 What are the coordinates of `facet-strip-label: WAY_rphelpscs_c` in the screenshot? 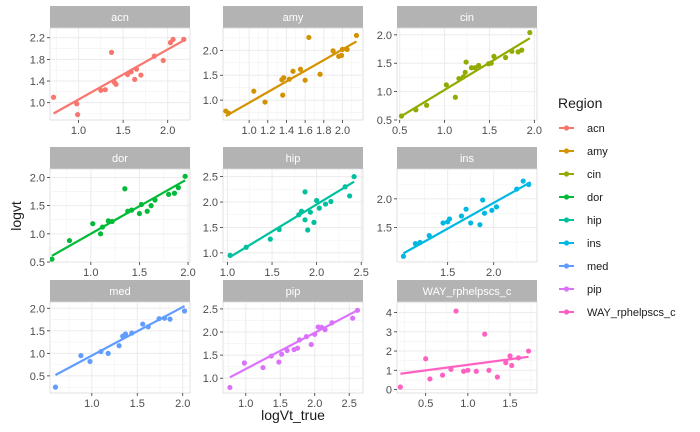 It's located at (467, 292).